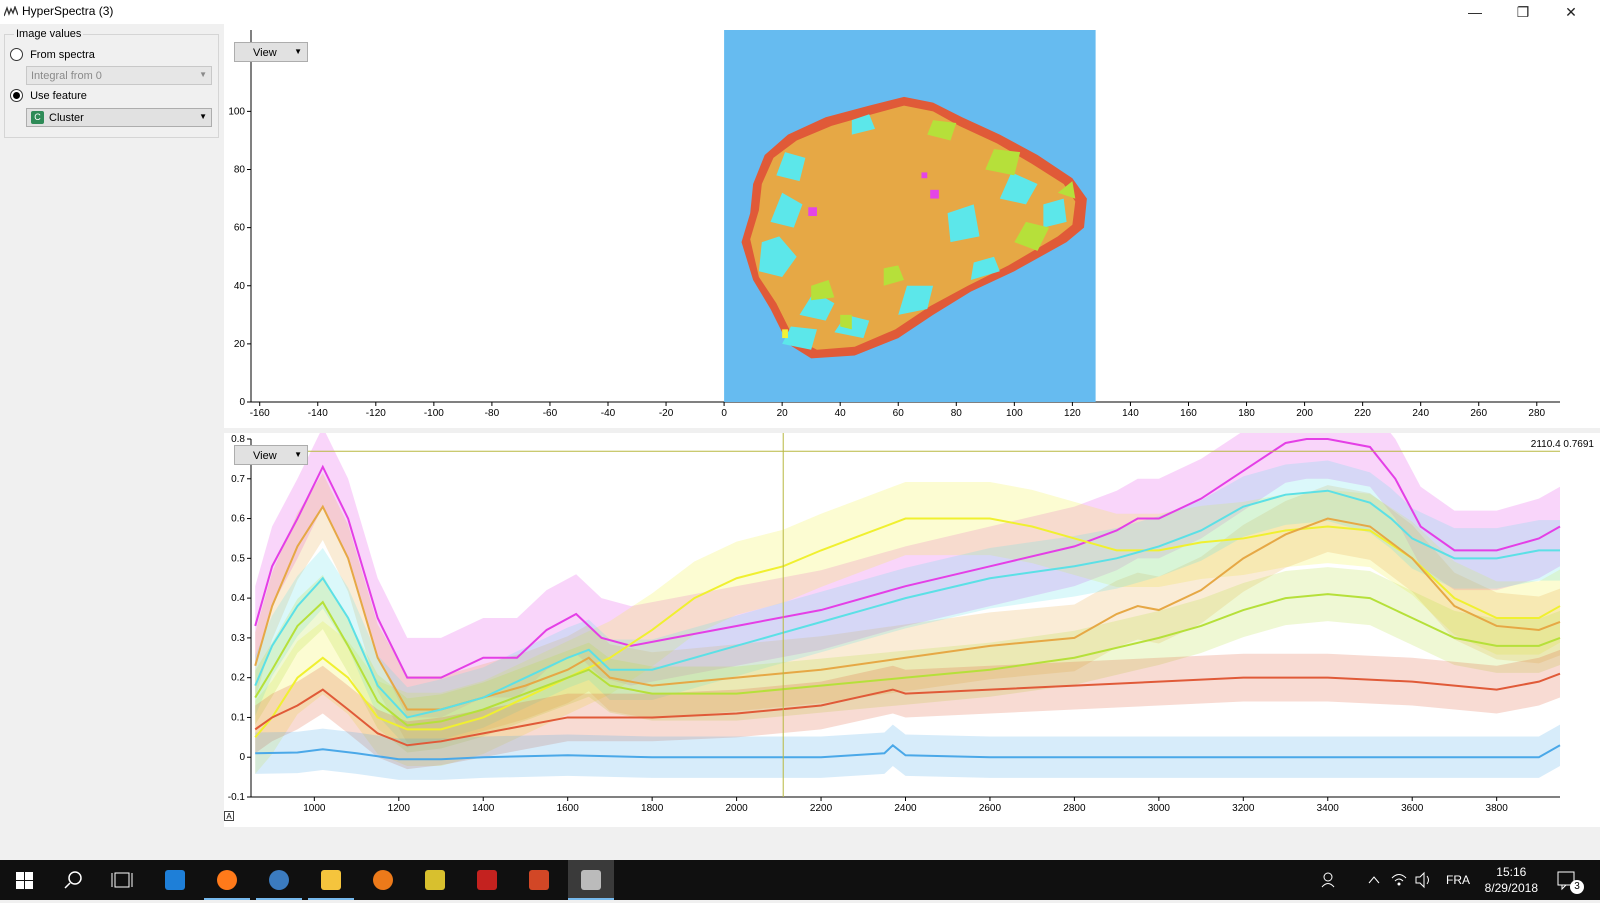  What do you see at coordinates (240, 228) in the screenshot?
I see `y-tick-label: 60` at bounding box center [240, 228].